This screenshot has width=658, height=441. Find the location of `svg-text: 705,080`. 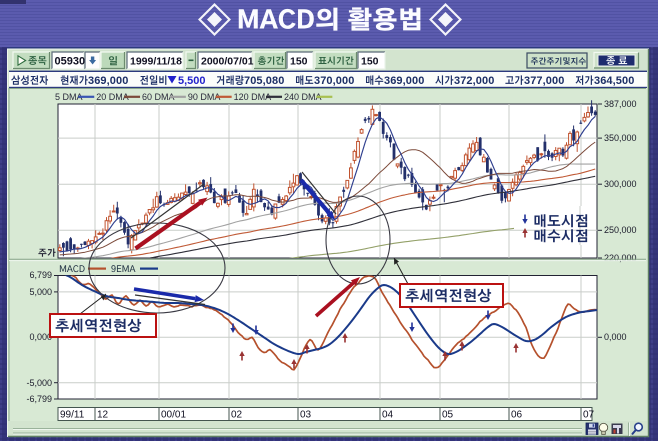

svg-text: 705,080 is located at coordinates (264, 81).